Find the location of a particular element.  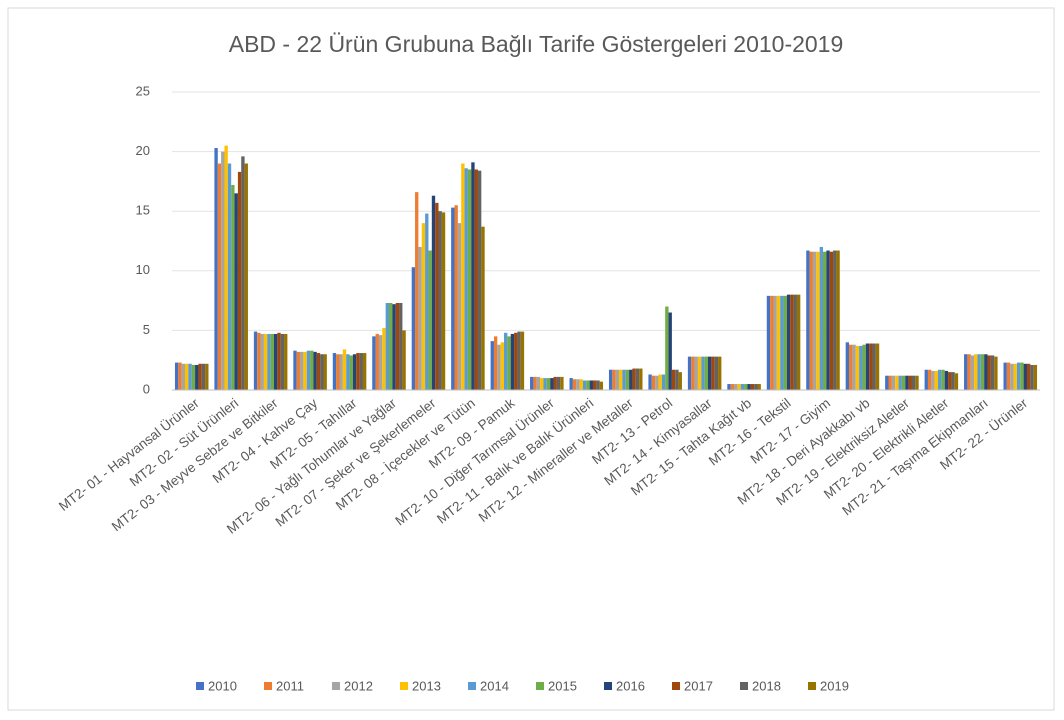

y-tick-label: 10 is located at coordinates (143, 269).